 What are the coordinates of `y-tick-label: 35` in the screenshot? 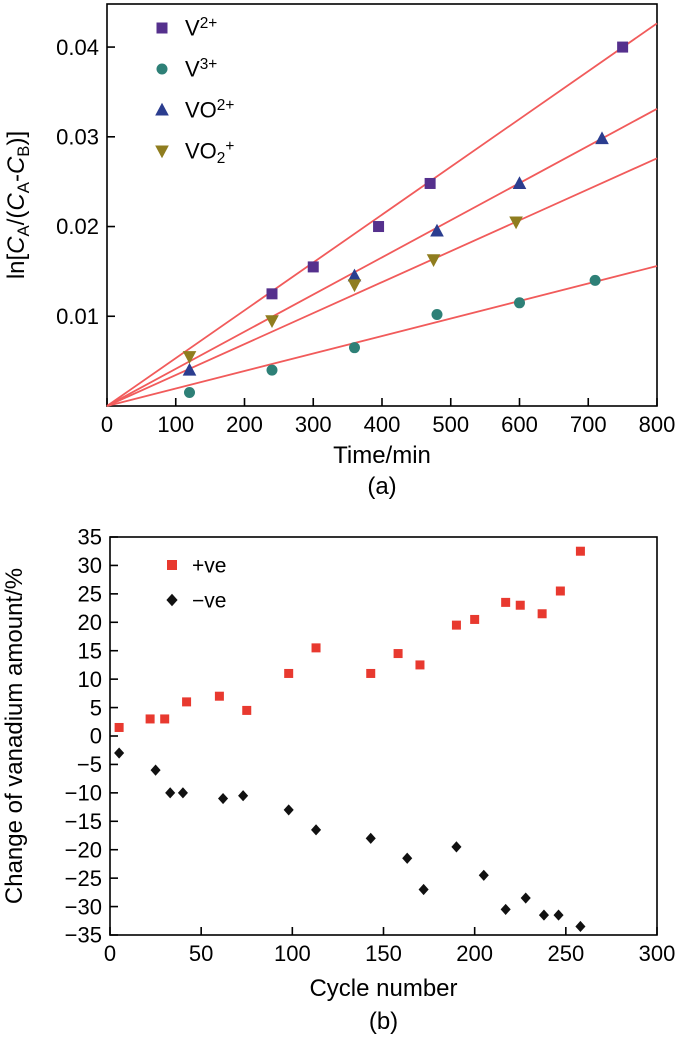 It's located at (90, 537).